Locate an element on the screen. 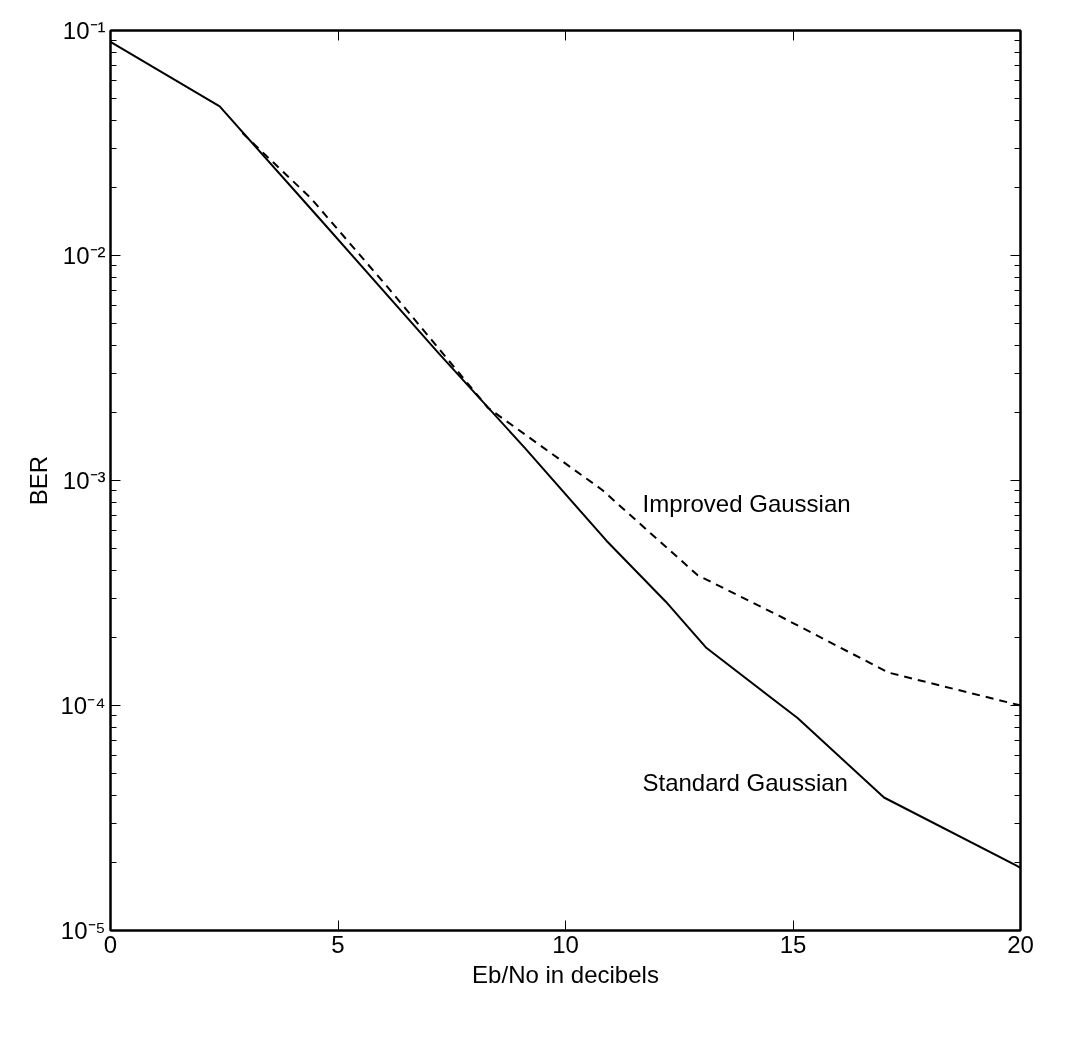  x-tick-label: 15 is located at coordinates (793, 944).